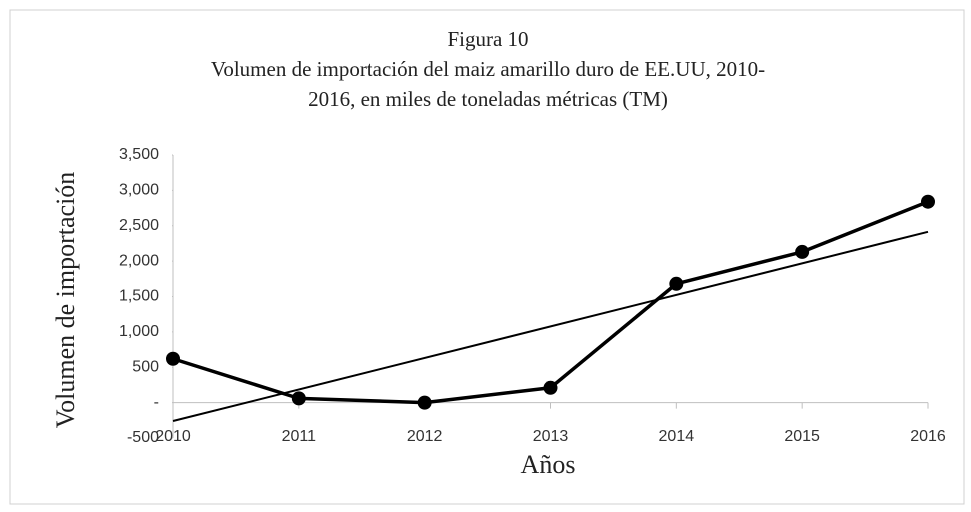 This screenshot has height=512, width=971. What do you see at coordinates (173, 436) in the screenshot?
I see `x-tick-label: 2010` at bounding box center [173, 436].